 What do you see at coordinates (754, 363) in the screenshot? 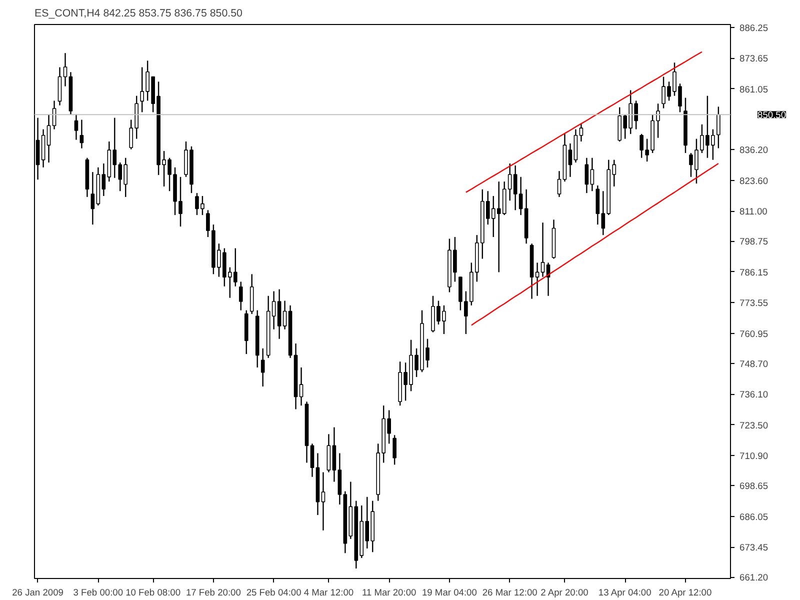
I see `y-tick-label: 748.70` at bounding box center [754, 363].